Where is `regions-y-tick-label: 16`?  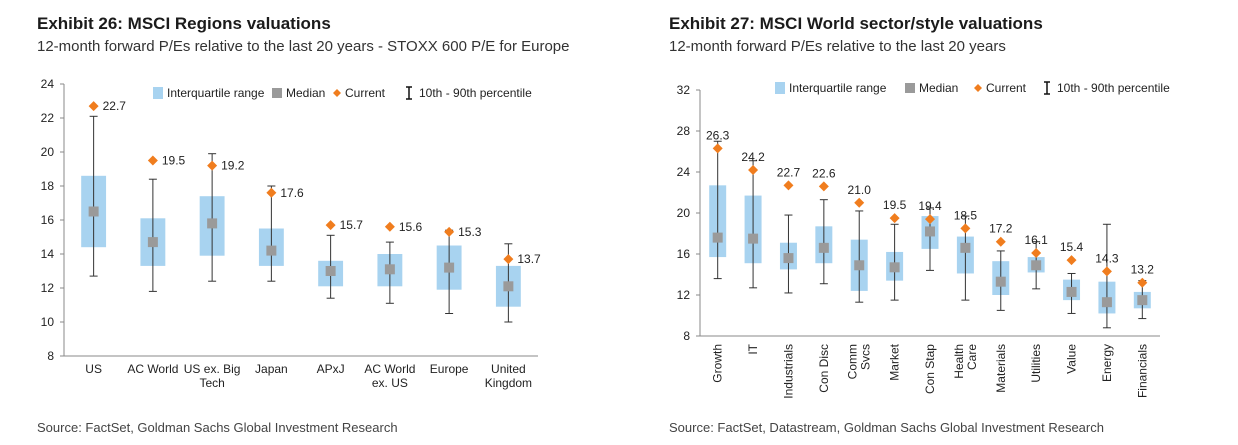
regions-y-tick-label: 16 is located at coordinates (48, 220).